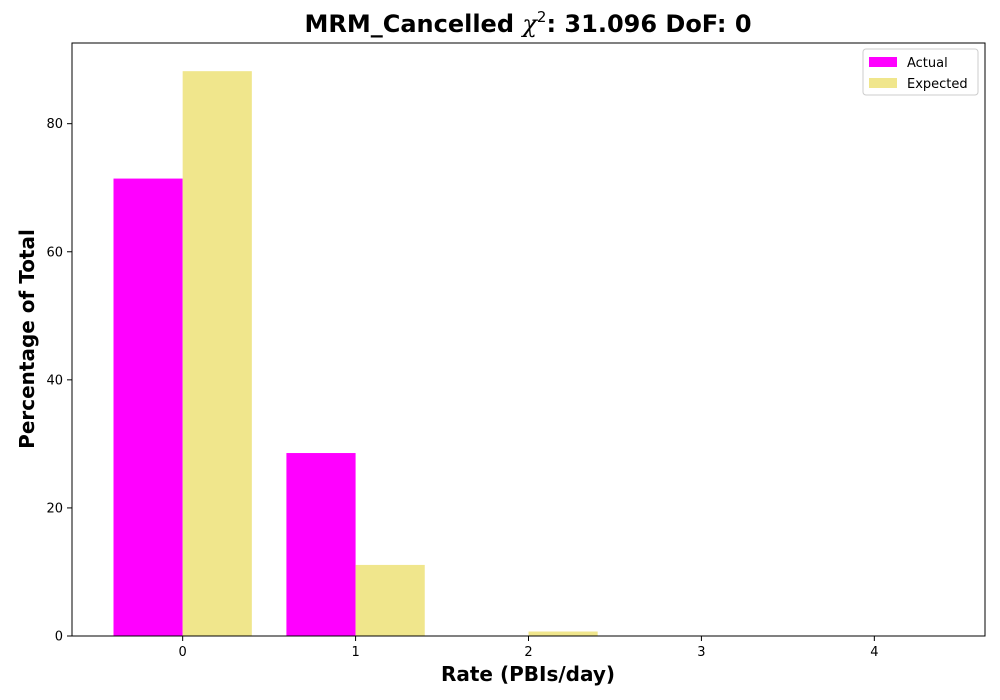 This screenshot has height=700, width=1000. What do you see at coordinates (920, 72) in the screenshot?
I see `legend: Actual Expected` at bounding box center [920, 72].